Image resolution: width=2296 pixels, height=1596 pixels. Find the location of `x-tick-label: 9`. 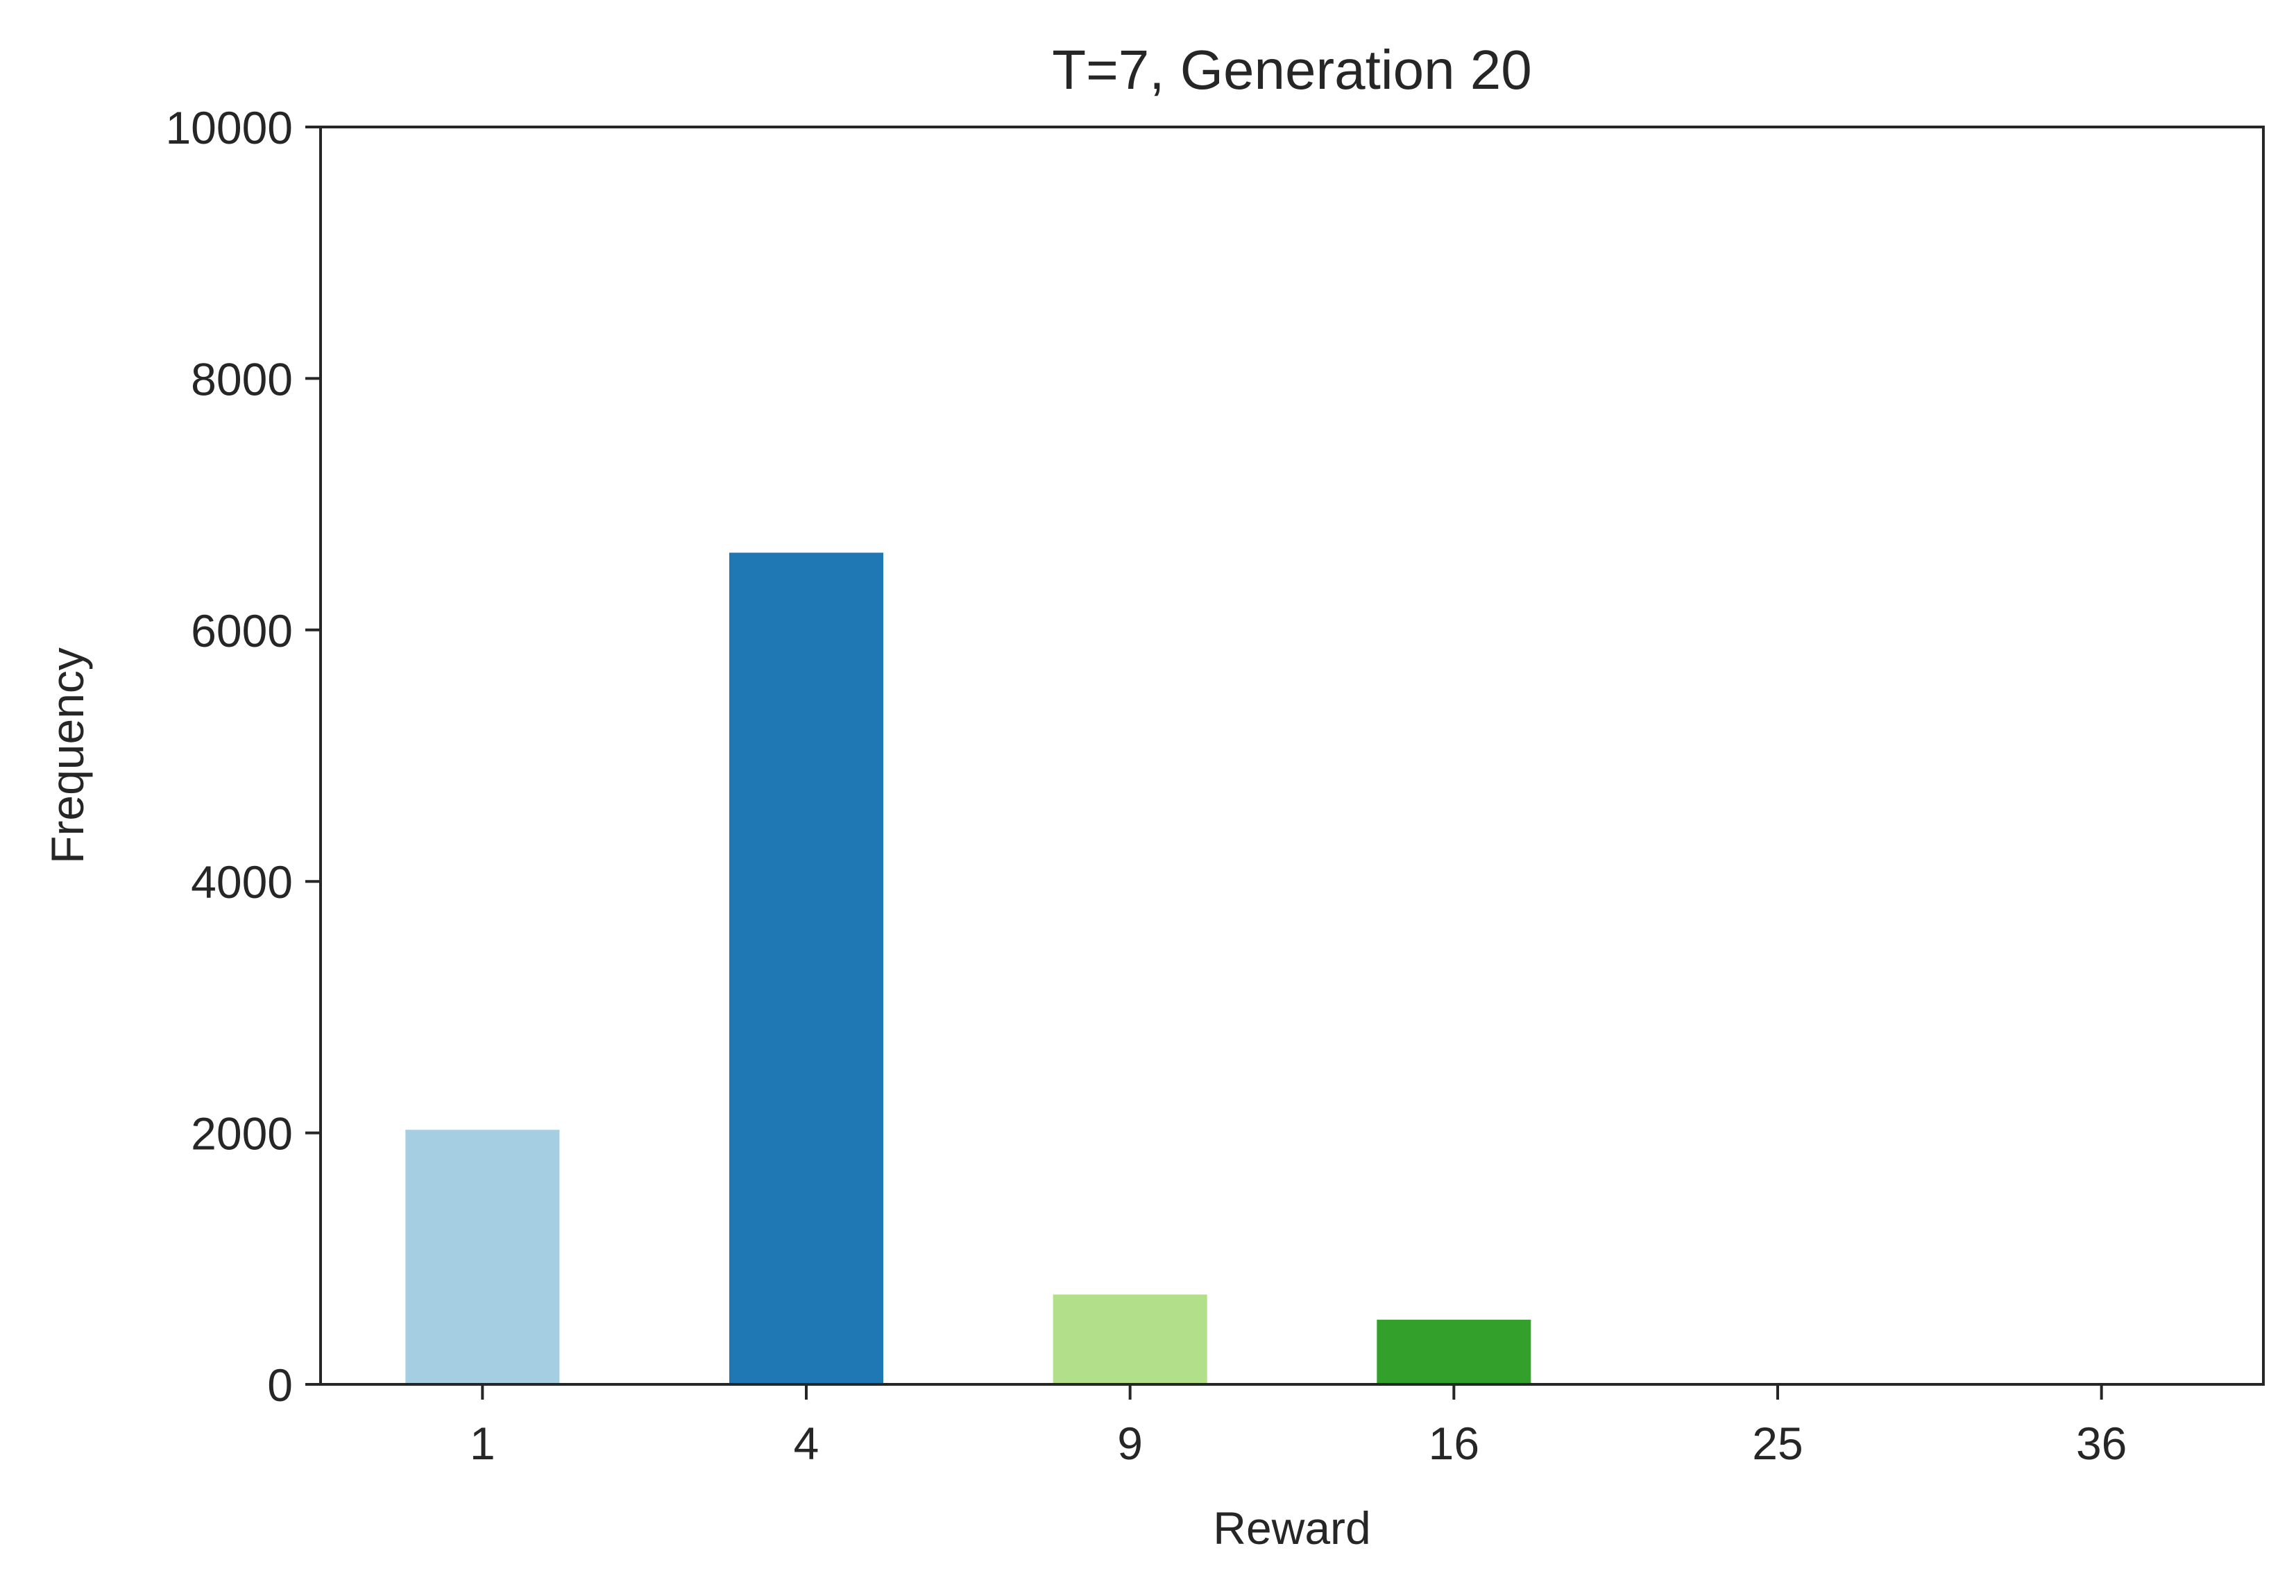

x-tick-label: 9 is located at coordinates (1130, 1443).